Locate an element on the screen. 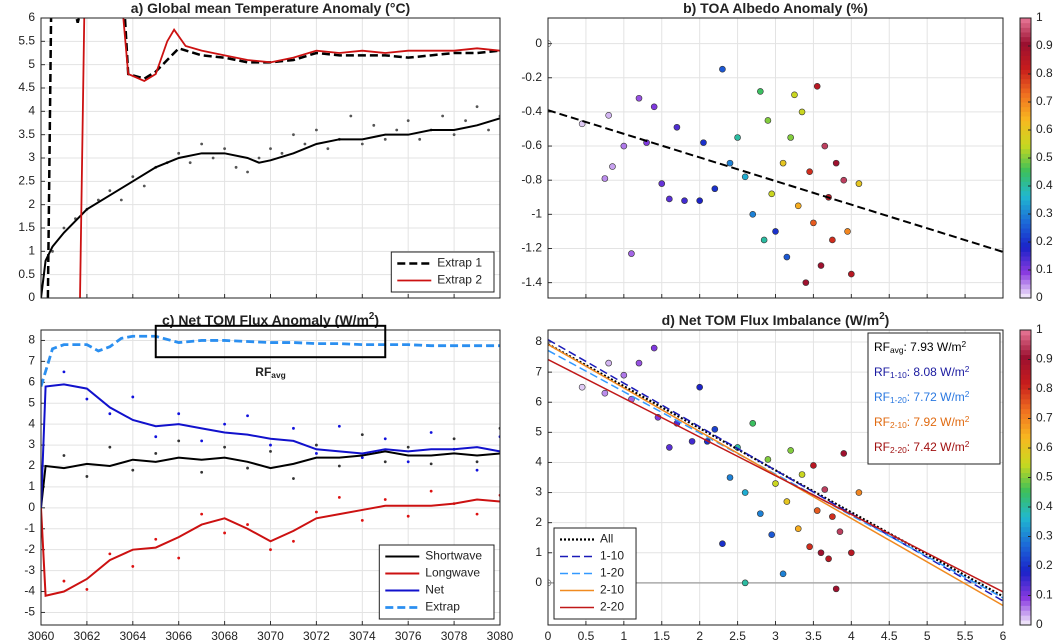 The image size is (1063, 644). y-tick-label: -1.2 is located at coordinates (531, 248).